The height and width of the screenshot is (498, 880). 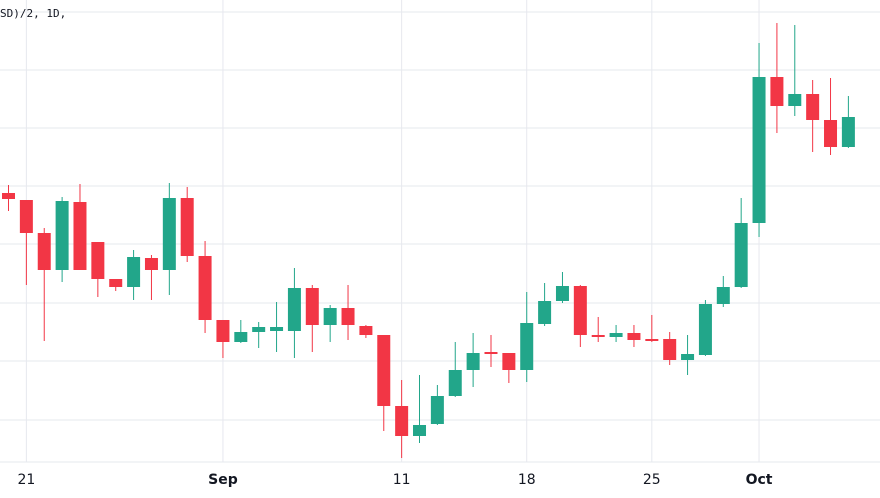 What do you see at coordinates (527, 480) in the screenshot?
I see `x-tick-label: 18` at bounding box center [527, 480].